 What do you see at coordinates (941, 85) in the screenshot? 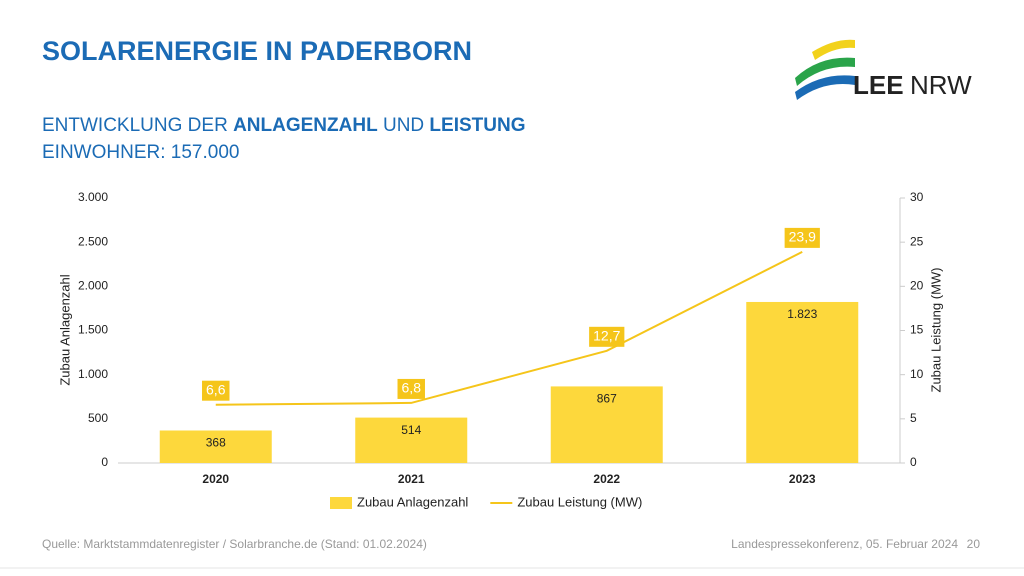
I see `logo-text: NRW` at bounding box center [941, 85].